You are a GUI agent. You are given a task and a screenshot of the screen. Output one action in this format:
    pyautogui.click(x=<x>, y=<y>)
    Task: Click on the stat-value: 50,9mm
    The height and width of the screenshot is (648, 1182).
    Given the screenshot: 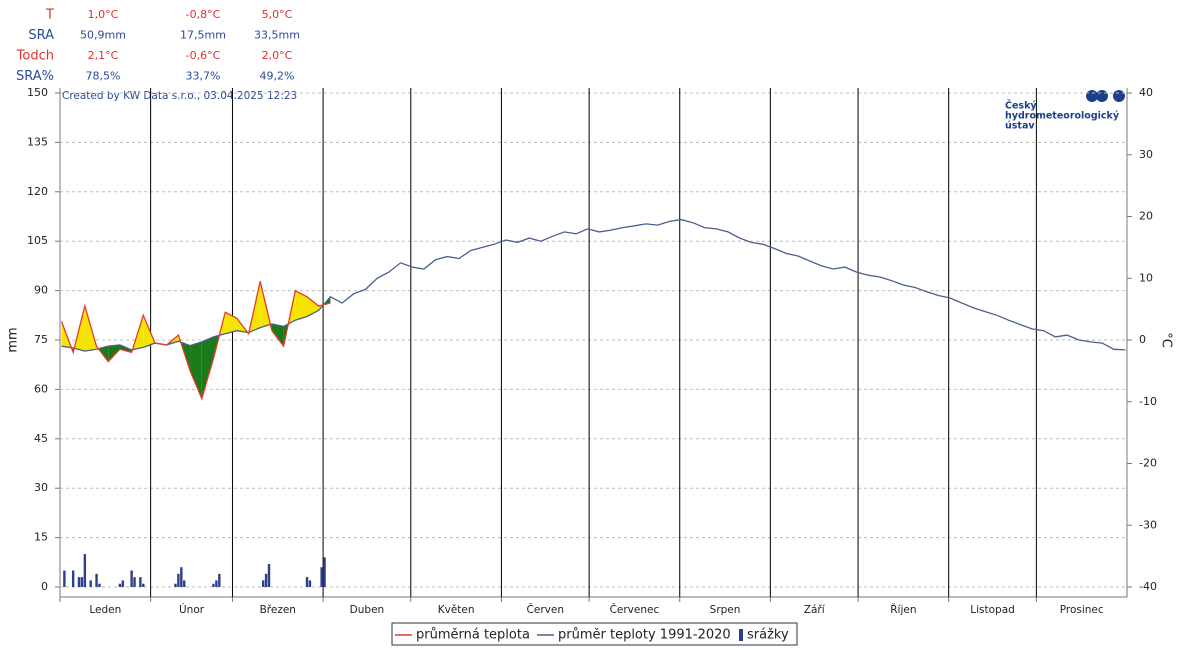 What is the action you would take?
    pyautogui.click(x=103, y=35)
    